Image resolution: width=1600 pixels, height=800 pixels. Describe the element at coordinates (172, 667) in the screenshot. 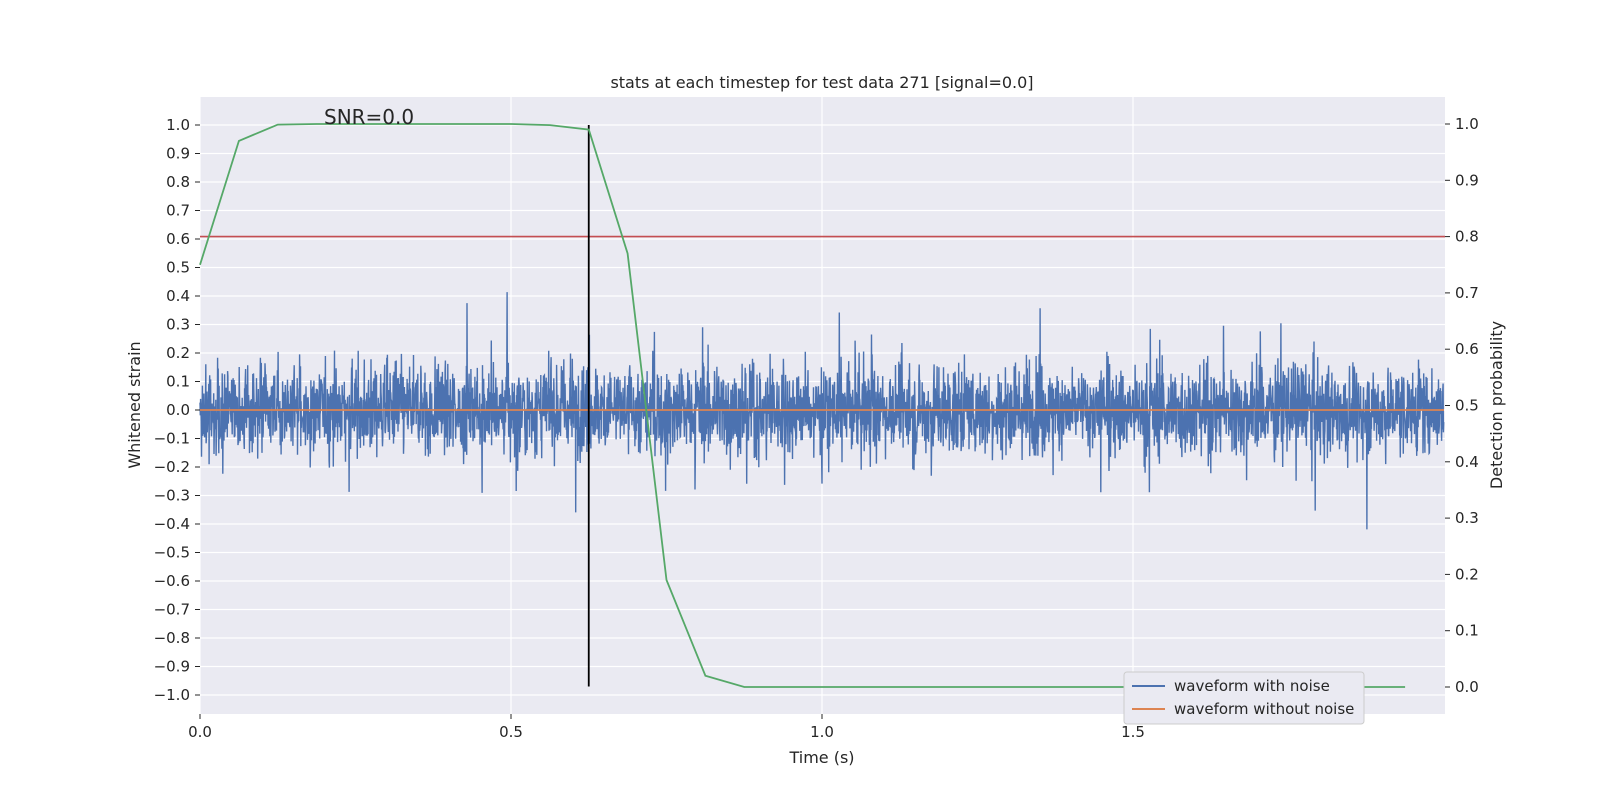

I see `y-tick-label: −0.9` at that location.